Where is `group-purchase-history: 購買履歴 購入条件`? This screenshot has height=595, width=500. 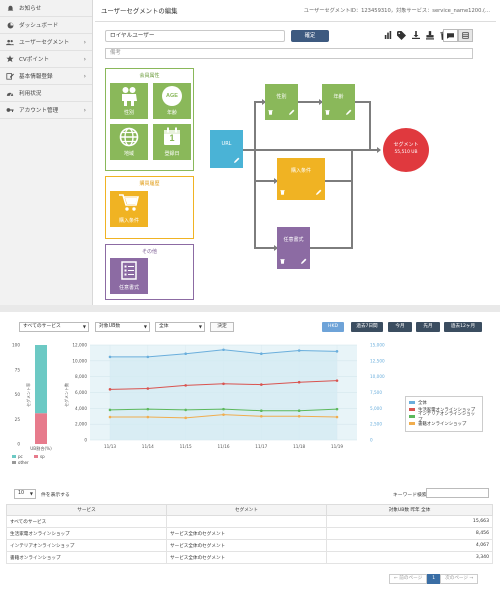
group-purchase-history: 購買履歴 購入条件 is located at coordinates (149, 207).